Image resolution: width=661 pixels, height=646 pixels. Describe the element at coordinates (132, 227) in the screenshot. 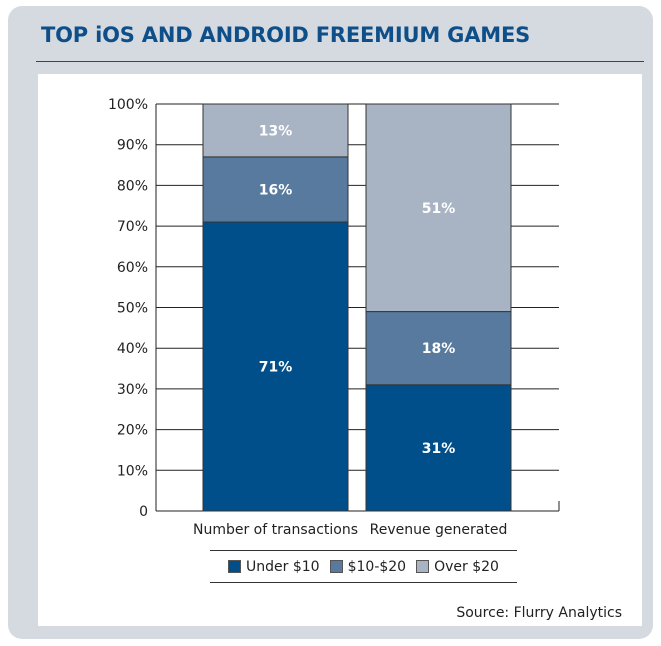

I see `y-tick-label: 70%` at that location.